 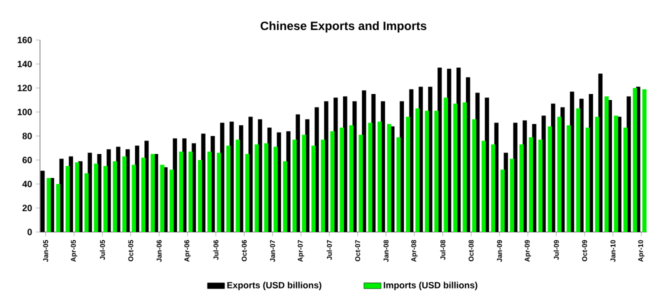 I want to click on chart-title: Chinese Exports and Imports, so click(x=343, y=26).